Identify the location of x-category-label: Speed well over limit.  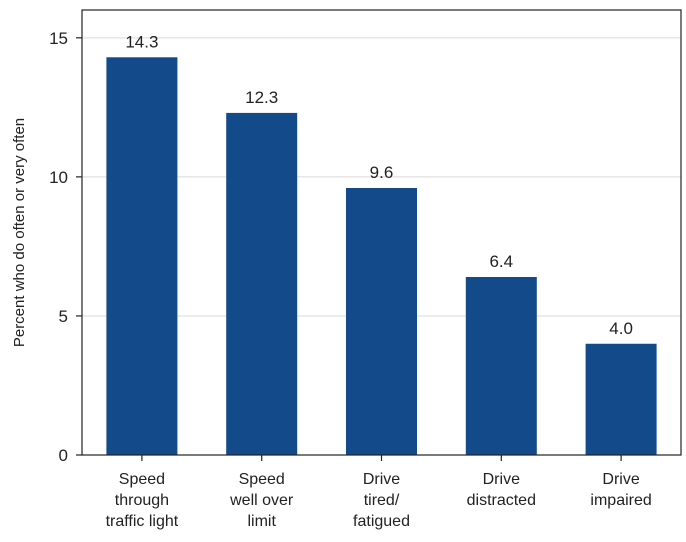
(261, 500).